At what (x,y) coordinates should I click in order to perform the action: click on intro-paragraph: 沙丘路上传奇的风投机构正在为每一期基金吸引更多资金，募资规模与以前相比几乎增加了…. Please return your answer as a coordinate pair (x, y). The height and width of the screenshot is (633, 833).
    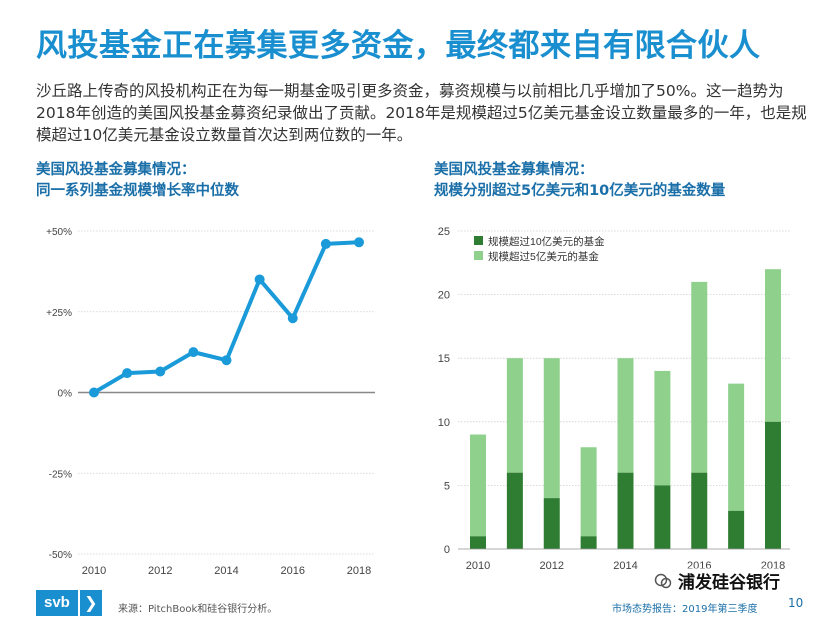
    Looking at the image, I should click on (421, 113).